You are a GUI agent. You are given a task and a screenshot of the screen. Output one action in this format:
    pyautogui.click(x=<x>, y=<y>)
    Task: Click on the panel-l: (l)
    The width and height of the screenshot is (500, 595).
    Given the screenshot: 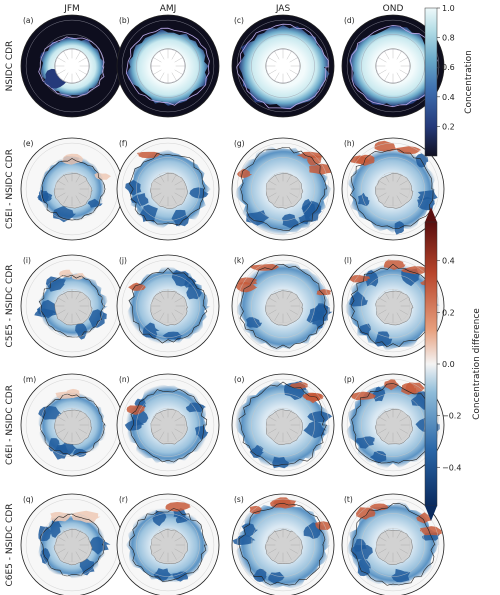 What is the action you would take?
    pyautogui.click(x=393, y=306)
    